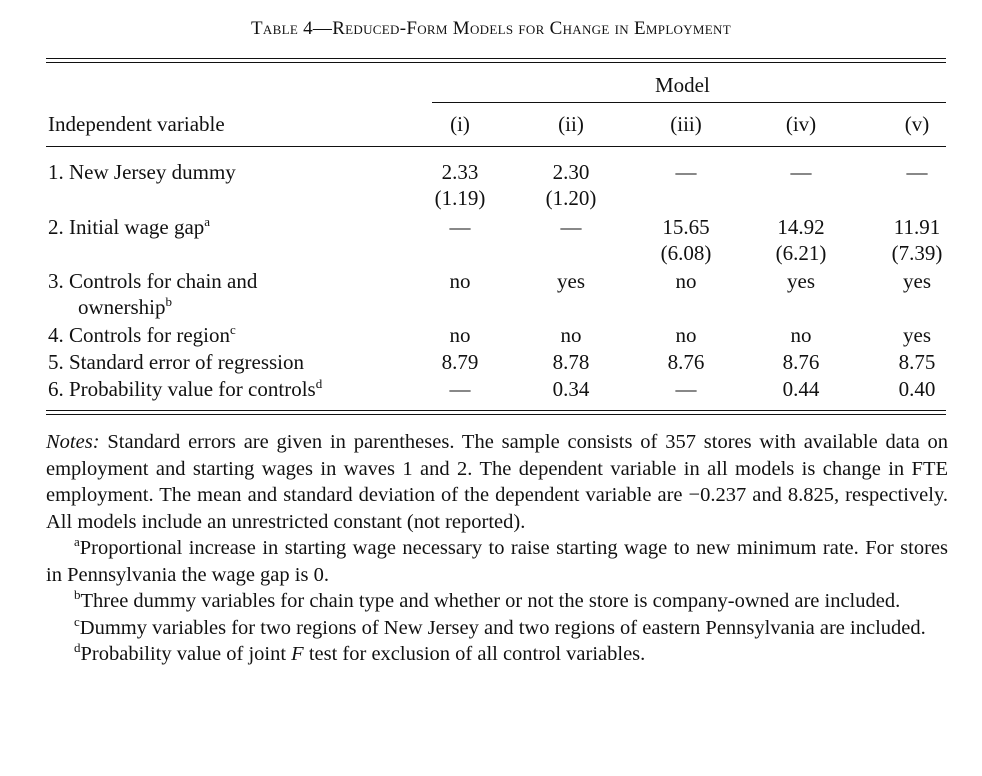 Image resolution: width=982 pixels, height=776 pixels. What do you see at coordinates (571, 362) in the screenshot?
I see `row5-col-ii: 8.78` at bounding box center [571, 362].